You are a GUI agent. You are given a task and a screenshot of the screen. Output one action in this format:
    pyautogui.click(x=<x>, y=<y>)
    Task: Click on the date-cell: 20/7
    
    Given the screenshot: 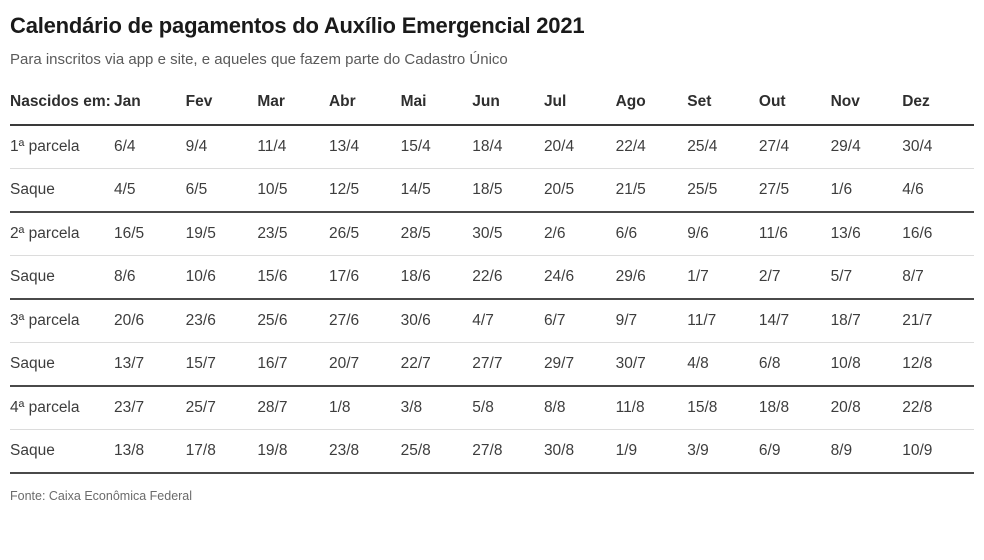 What is the action you would take?
    pyautogui.click(x=364, y=364)
    